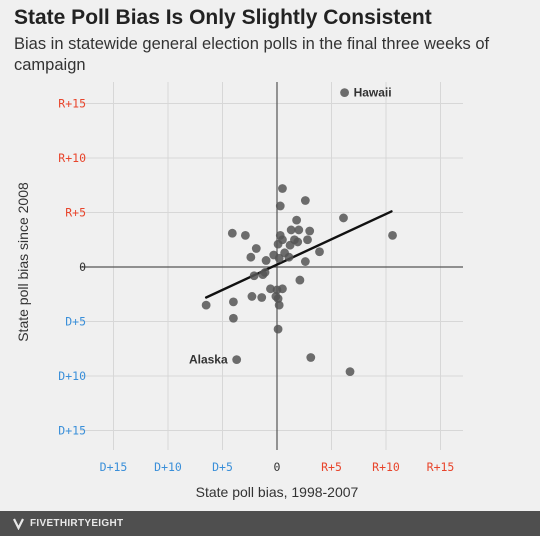 This screenshot has height=536, width=540. What do you see at coordinates (18, 524) in the screenshot?
I see `fivethirtyeight-logo-icon` at bounding box center [18, 524].